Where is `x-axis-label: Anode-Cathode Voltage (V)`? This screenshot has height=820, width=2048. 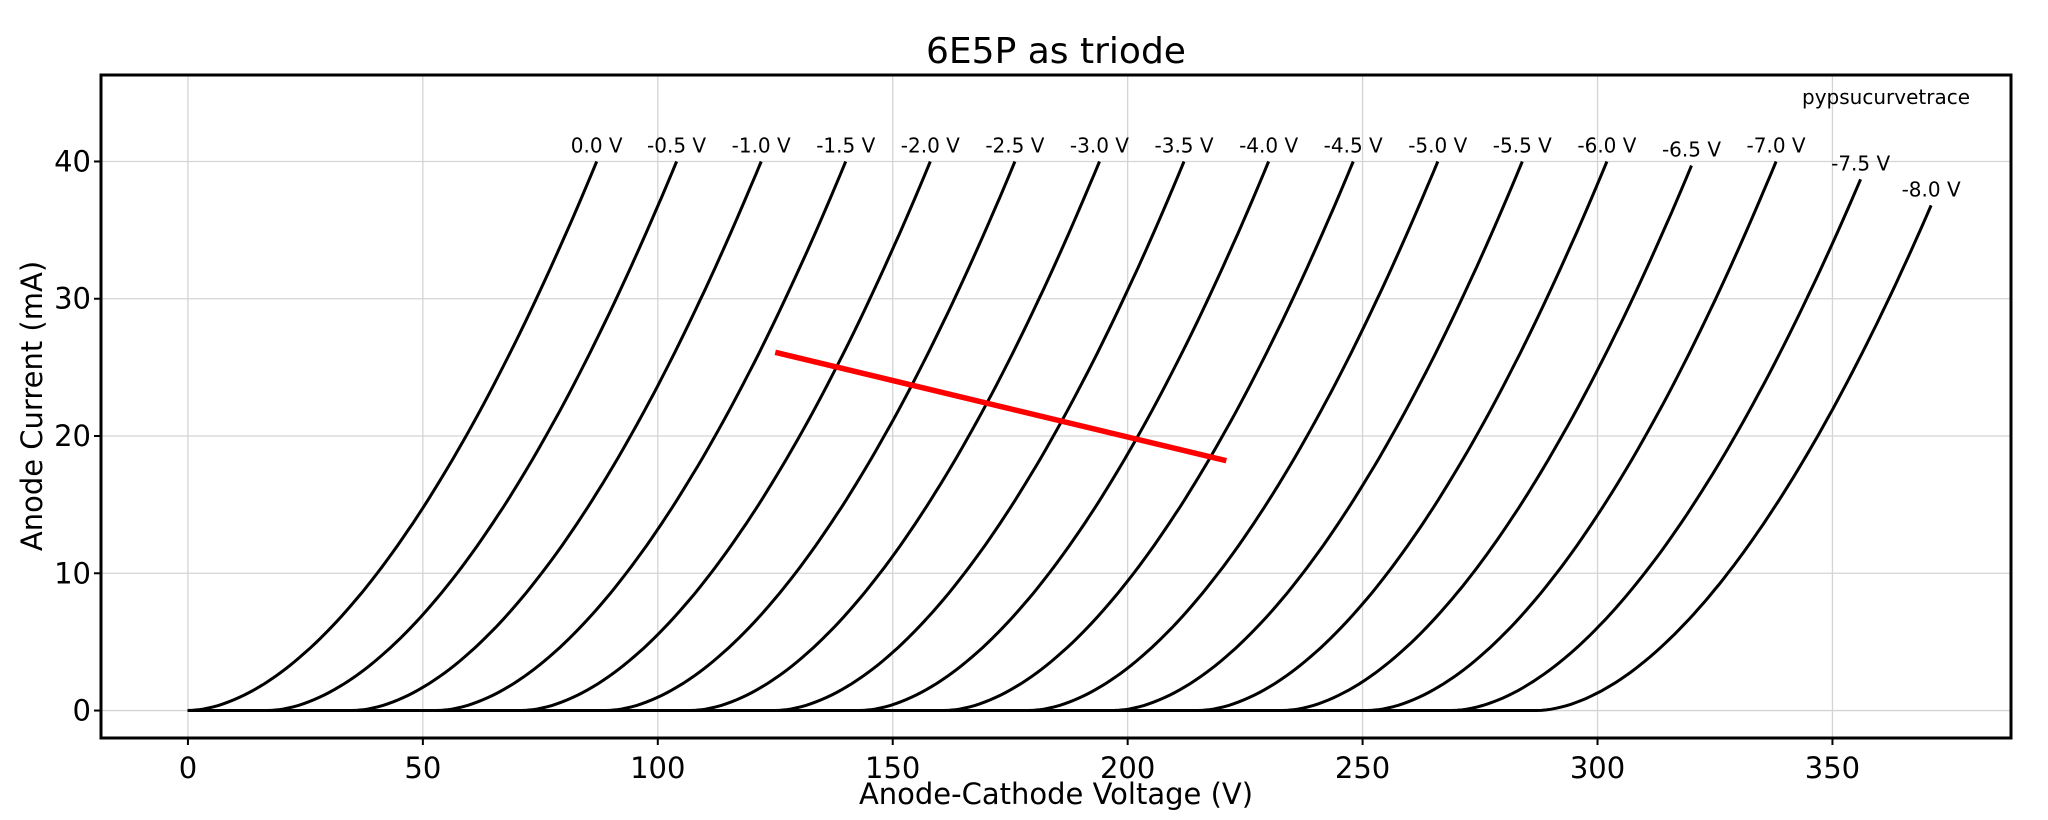 x-axis-label: Anode-Cathode Voltage (V) is located at coordinates (1056, 794).